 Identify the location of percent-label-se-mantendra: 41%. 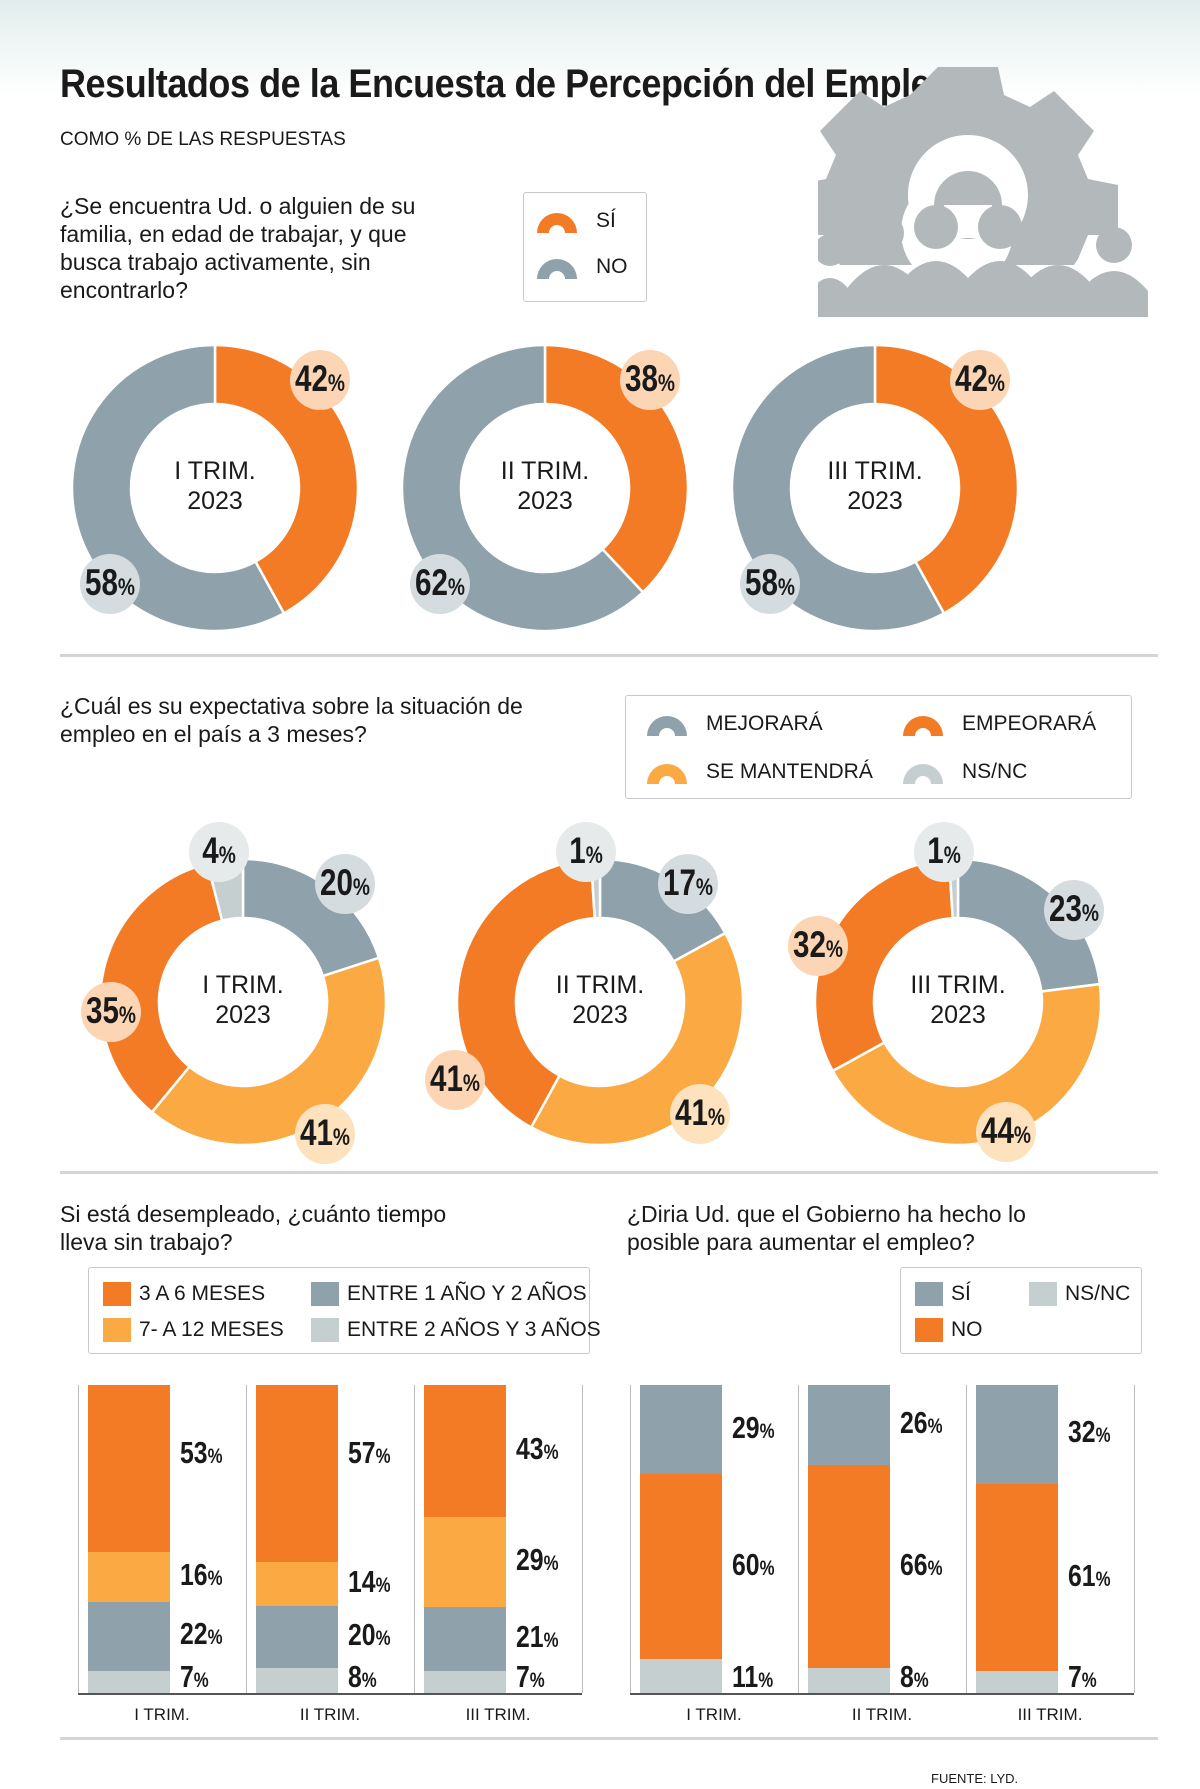
(325, 1132).